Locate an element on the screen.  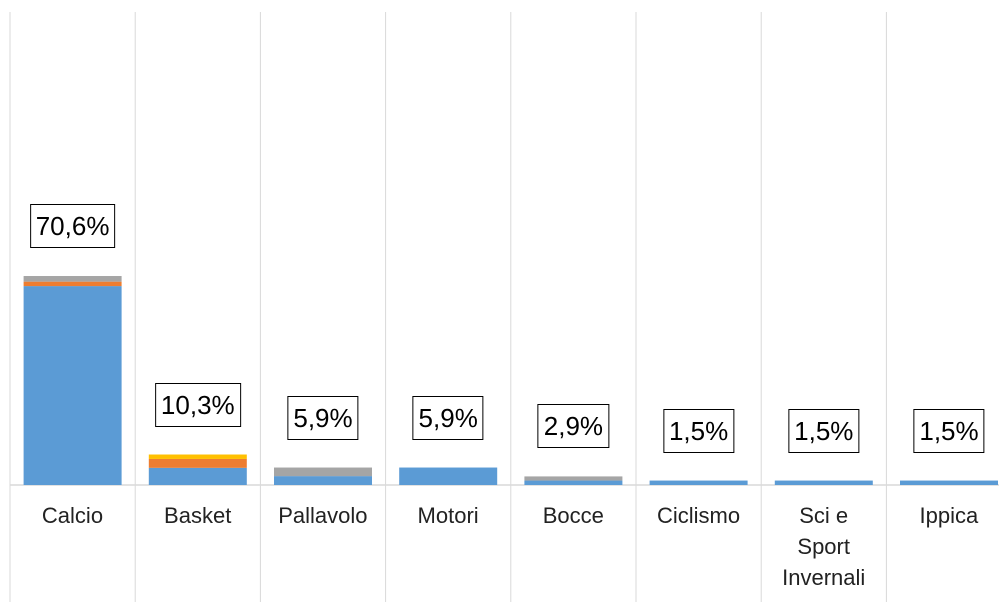
total-label: 10,3% is located at coordinates (197, 404).